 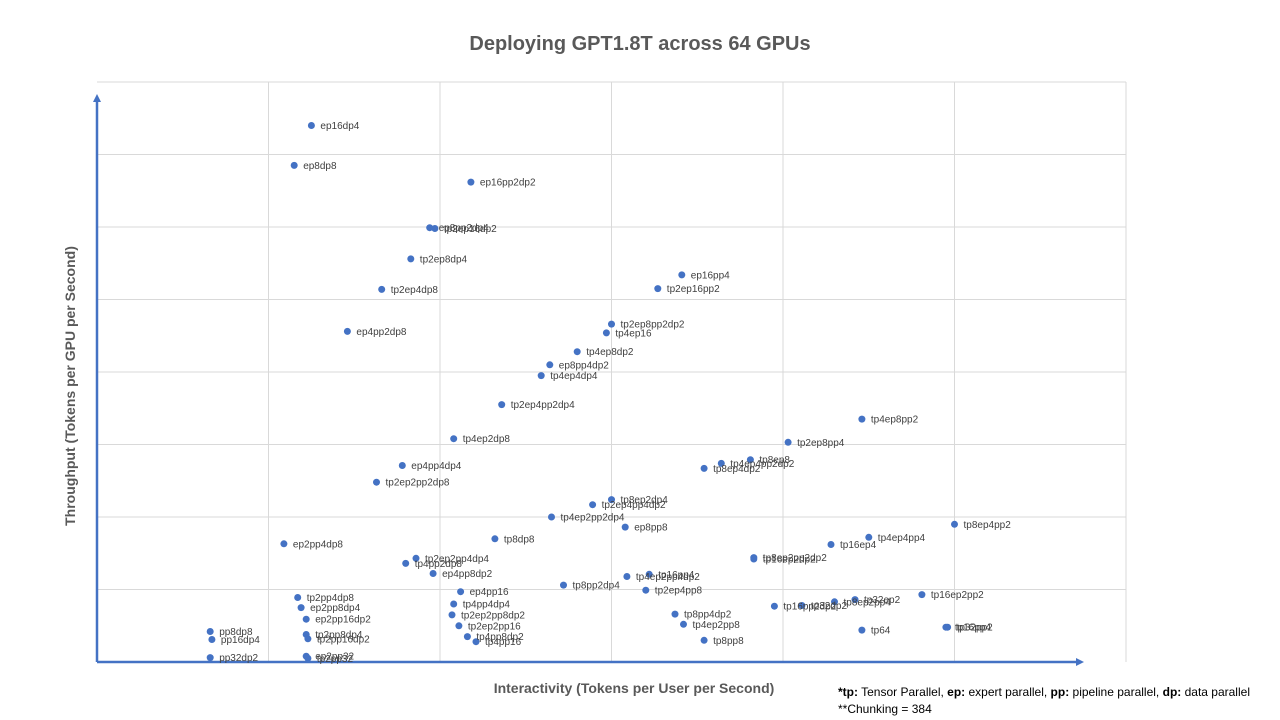 What do you see at coordinates (762, 464) in the screenshot?
I see `data-label-tp4ep4pp2dp2: tp4ep4pp2dp2` at bounding box center [762, 464].